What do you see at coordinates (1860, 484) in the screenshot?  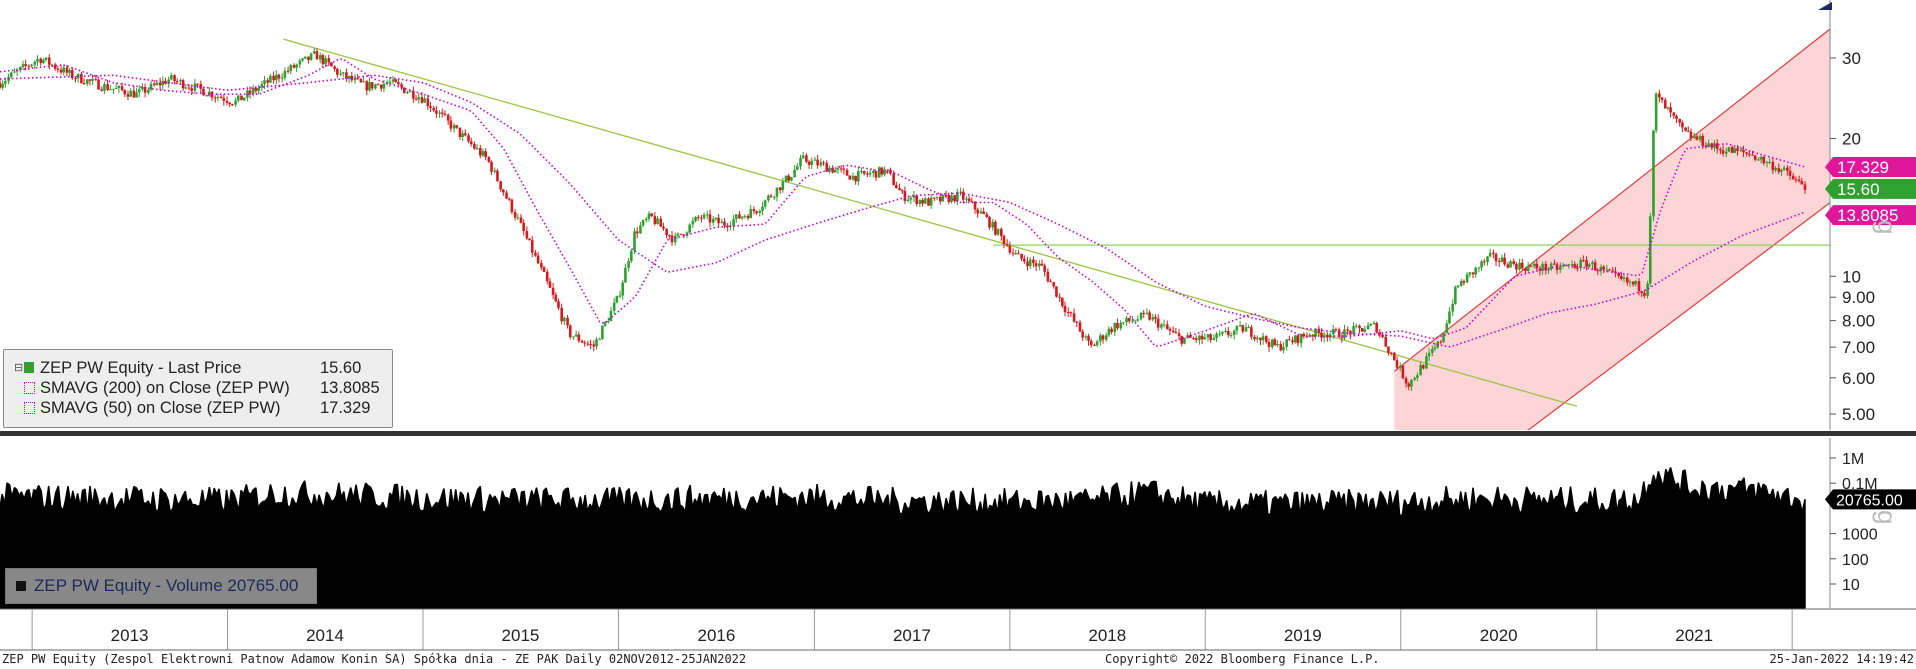 I see `volume-tick-label: 0.1M` at bounding box center [1860, 484].